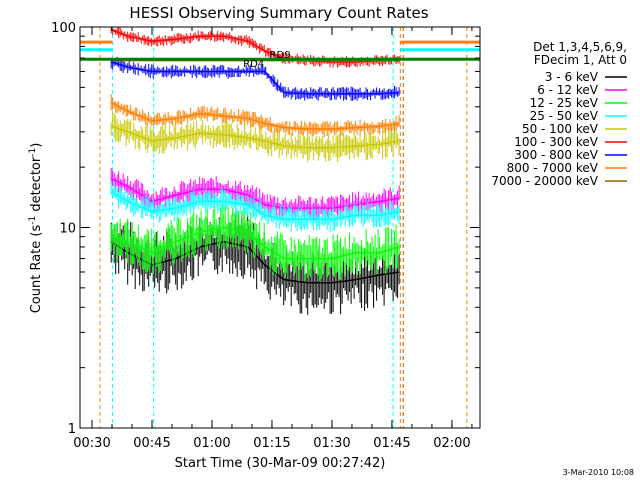  What do you see at coordinates (266, 60) in the screenshot?
I see `annotation-layer: RD4 RD9` at bounding box center [266, 60].